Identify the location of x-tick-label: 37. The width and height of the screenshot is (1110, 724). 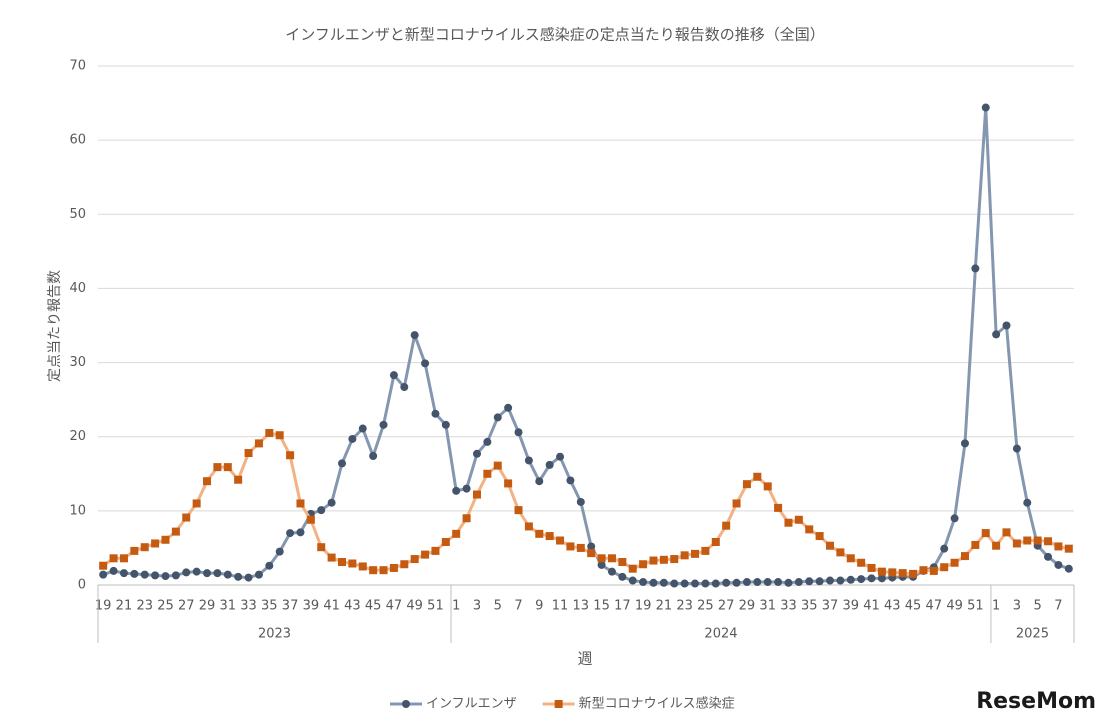
(830, 606).